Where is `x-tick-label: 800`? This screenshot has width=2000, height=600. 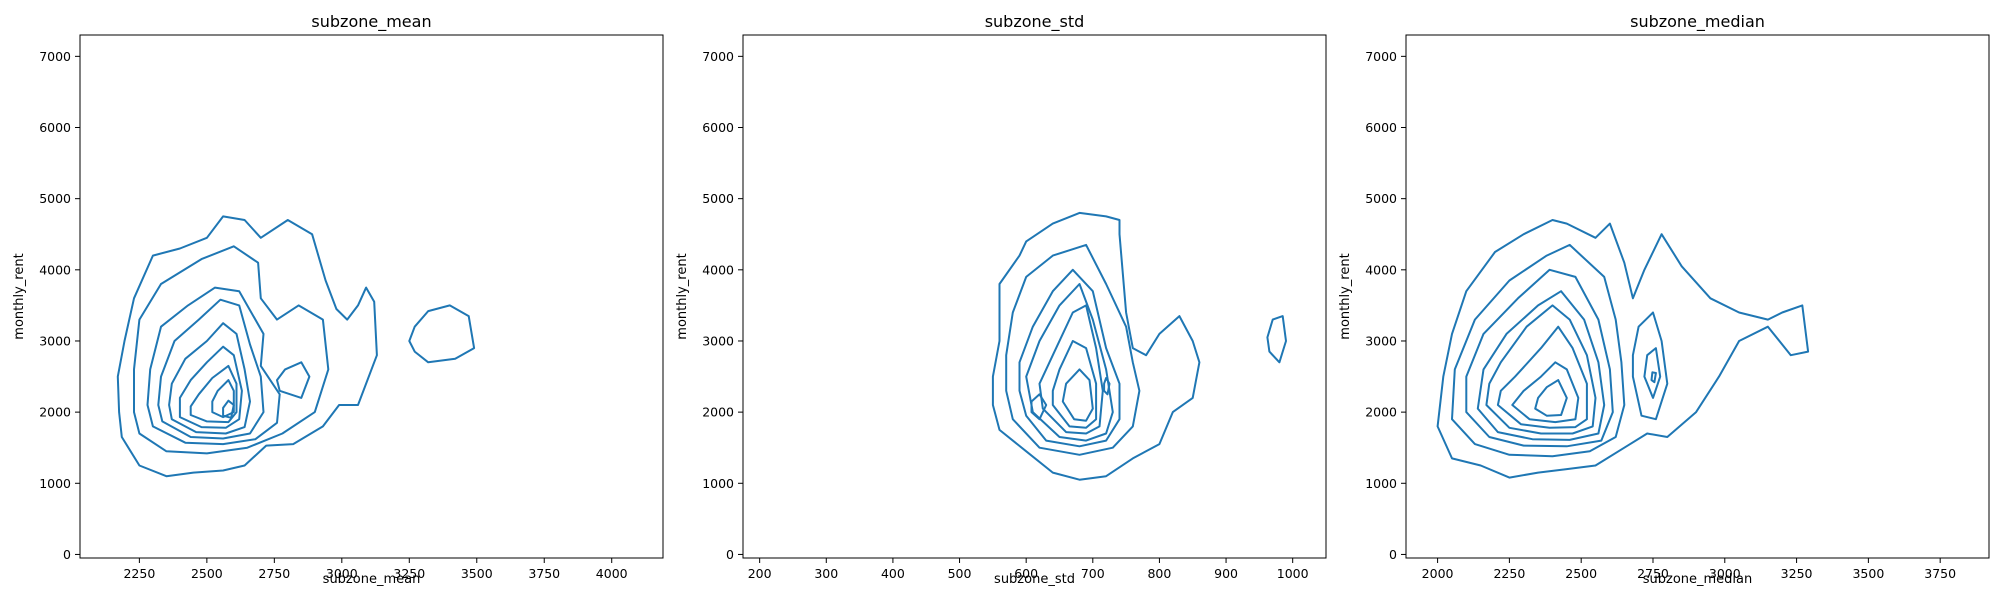 x-tick-label: 800 is located at coordinates (1159, 573).